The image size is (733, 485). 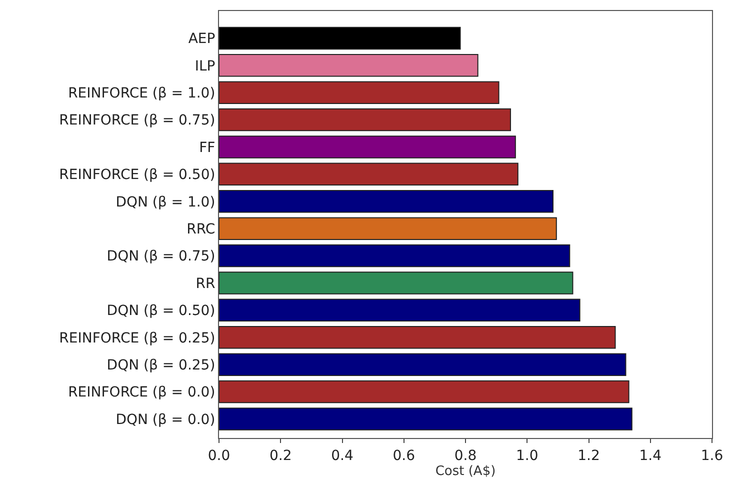 What do you see at coordinates (280, 456) in the screenshot?
I see `x-tick-label: 0.2` at bounding box center [280, 456].